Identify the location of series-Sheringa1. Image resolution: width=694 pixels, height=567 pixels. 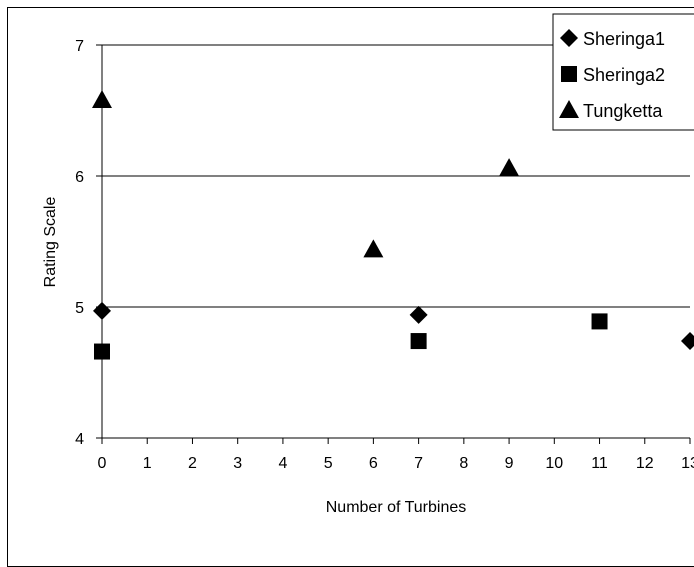
(393, 326).